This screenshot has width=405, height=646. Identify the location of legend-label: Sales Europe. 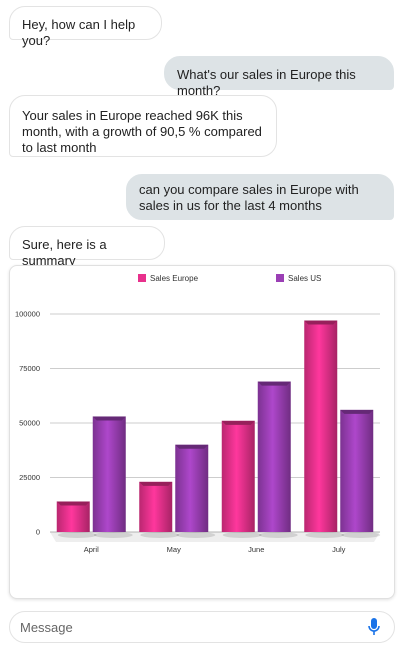
(174, 278).